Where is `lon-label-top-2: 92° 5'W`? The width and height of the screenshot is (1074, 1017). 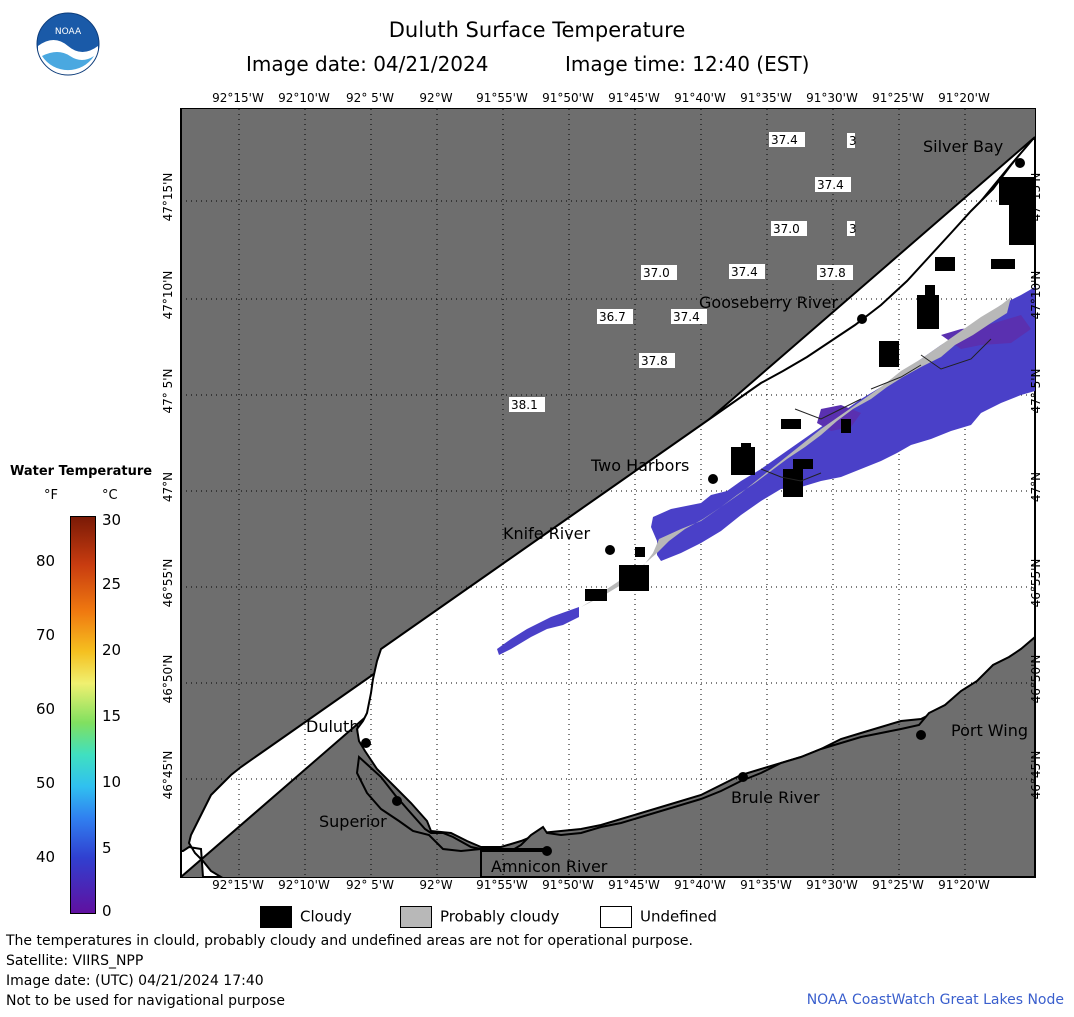
lon-label-top-2: 92° 5'W is located at coordinates (370, 98).